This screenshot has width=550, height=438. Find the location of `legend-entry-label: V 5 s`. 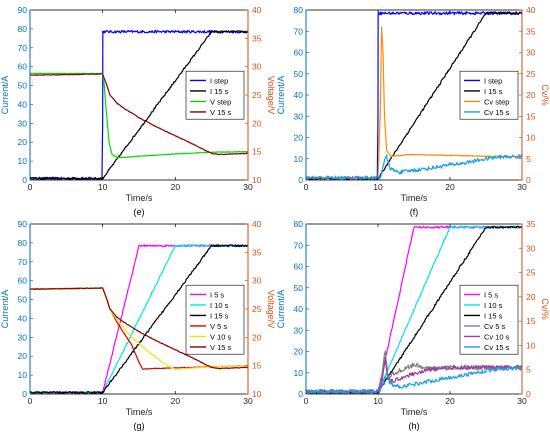

legend-entry-label: V 5 s is located at coordinates (218, 326).